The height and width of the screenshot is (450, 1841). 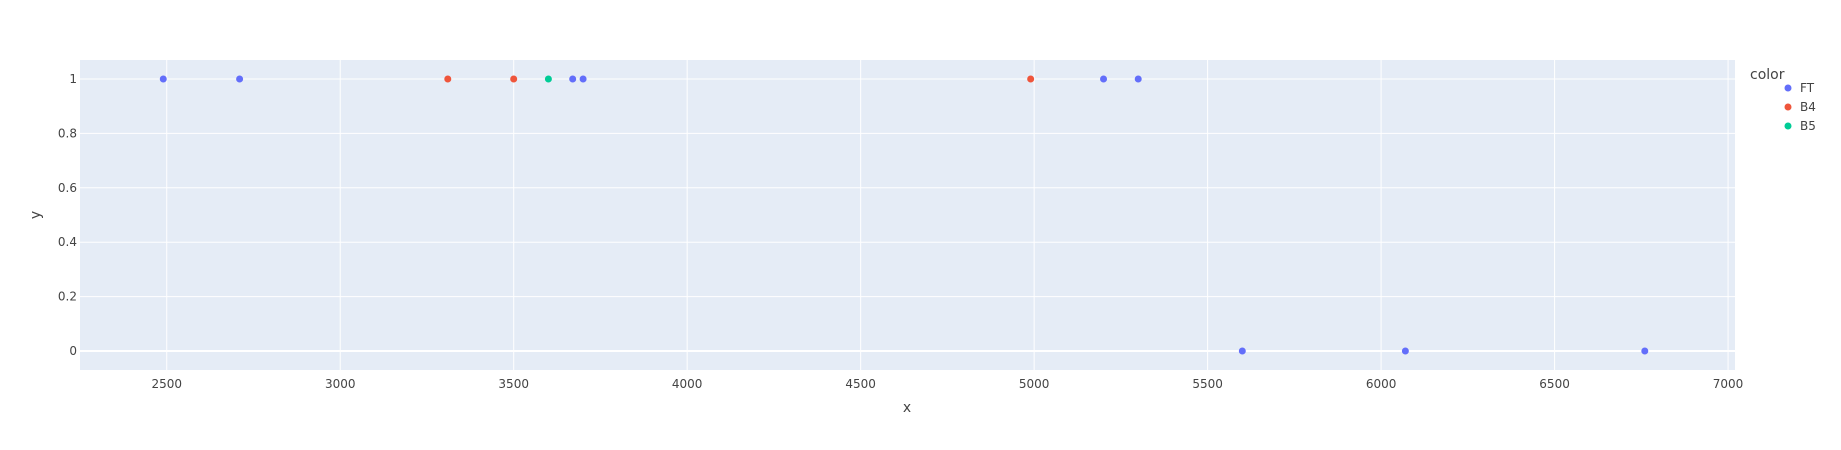 I want to click on y-tick-label: 0.2, so click(x=67, y=297).